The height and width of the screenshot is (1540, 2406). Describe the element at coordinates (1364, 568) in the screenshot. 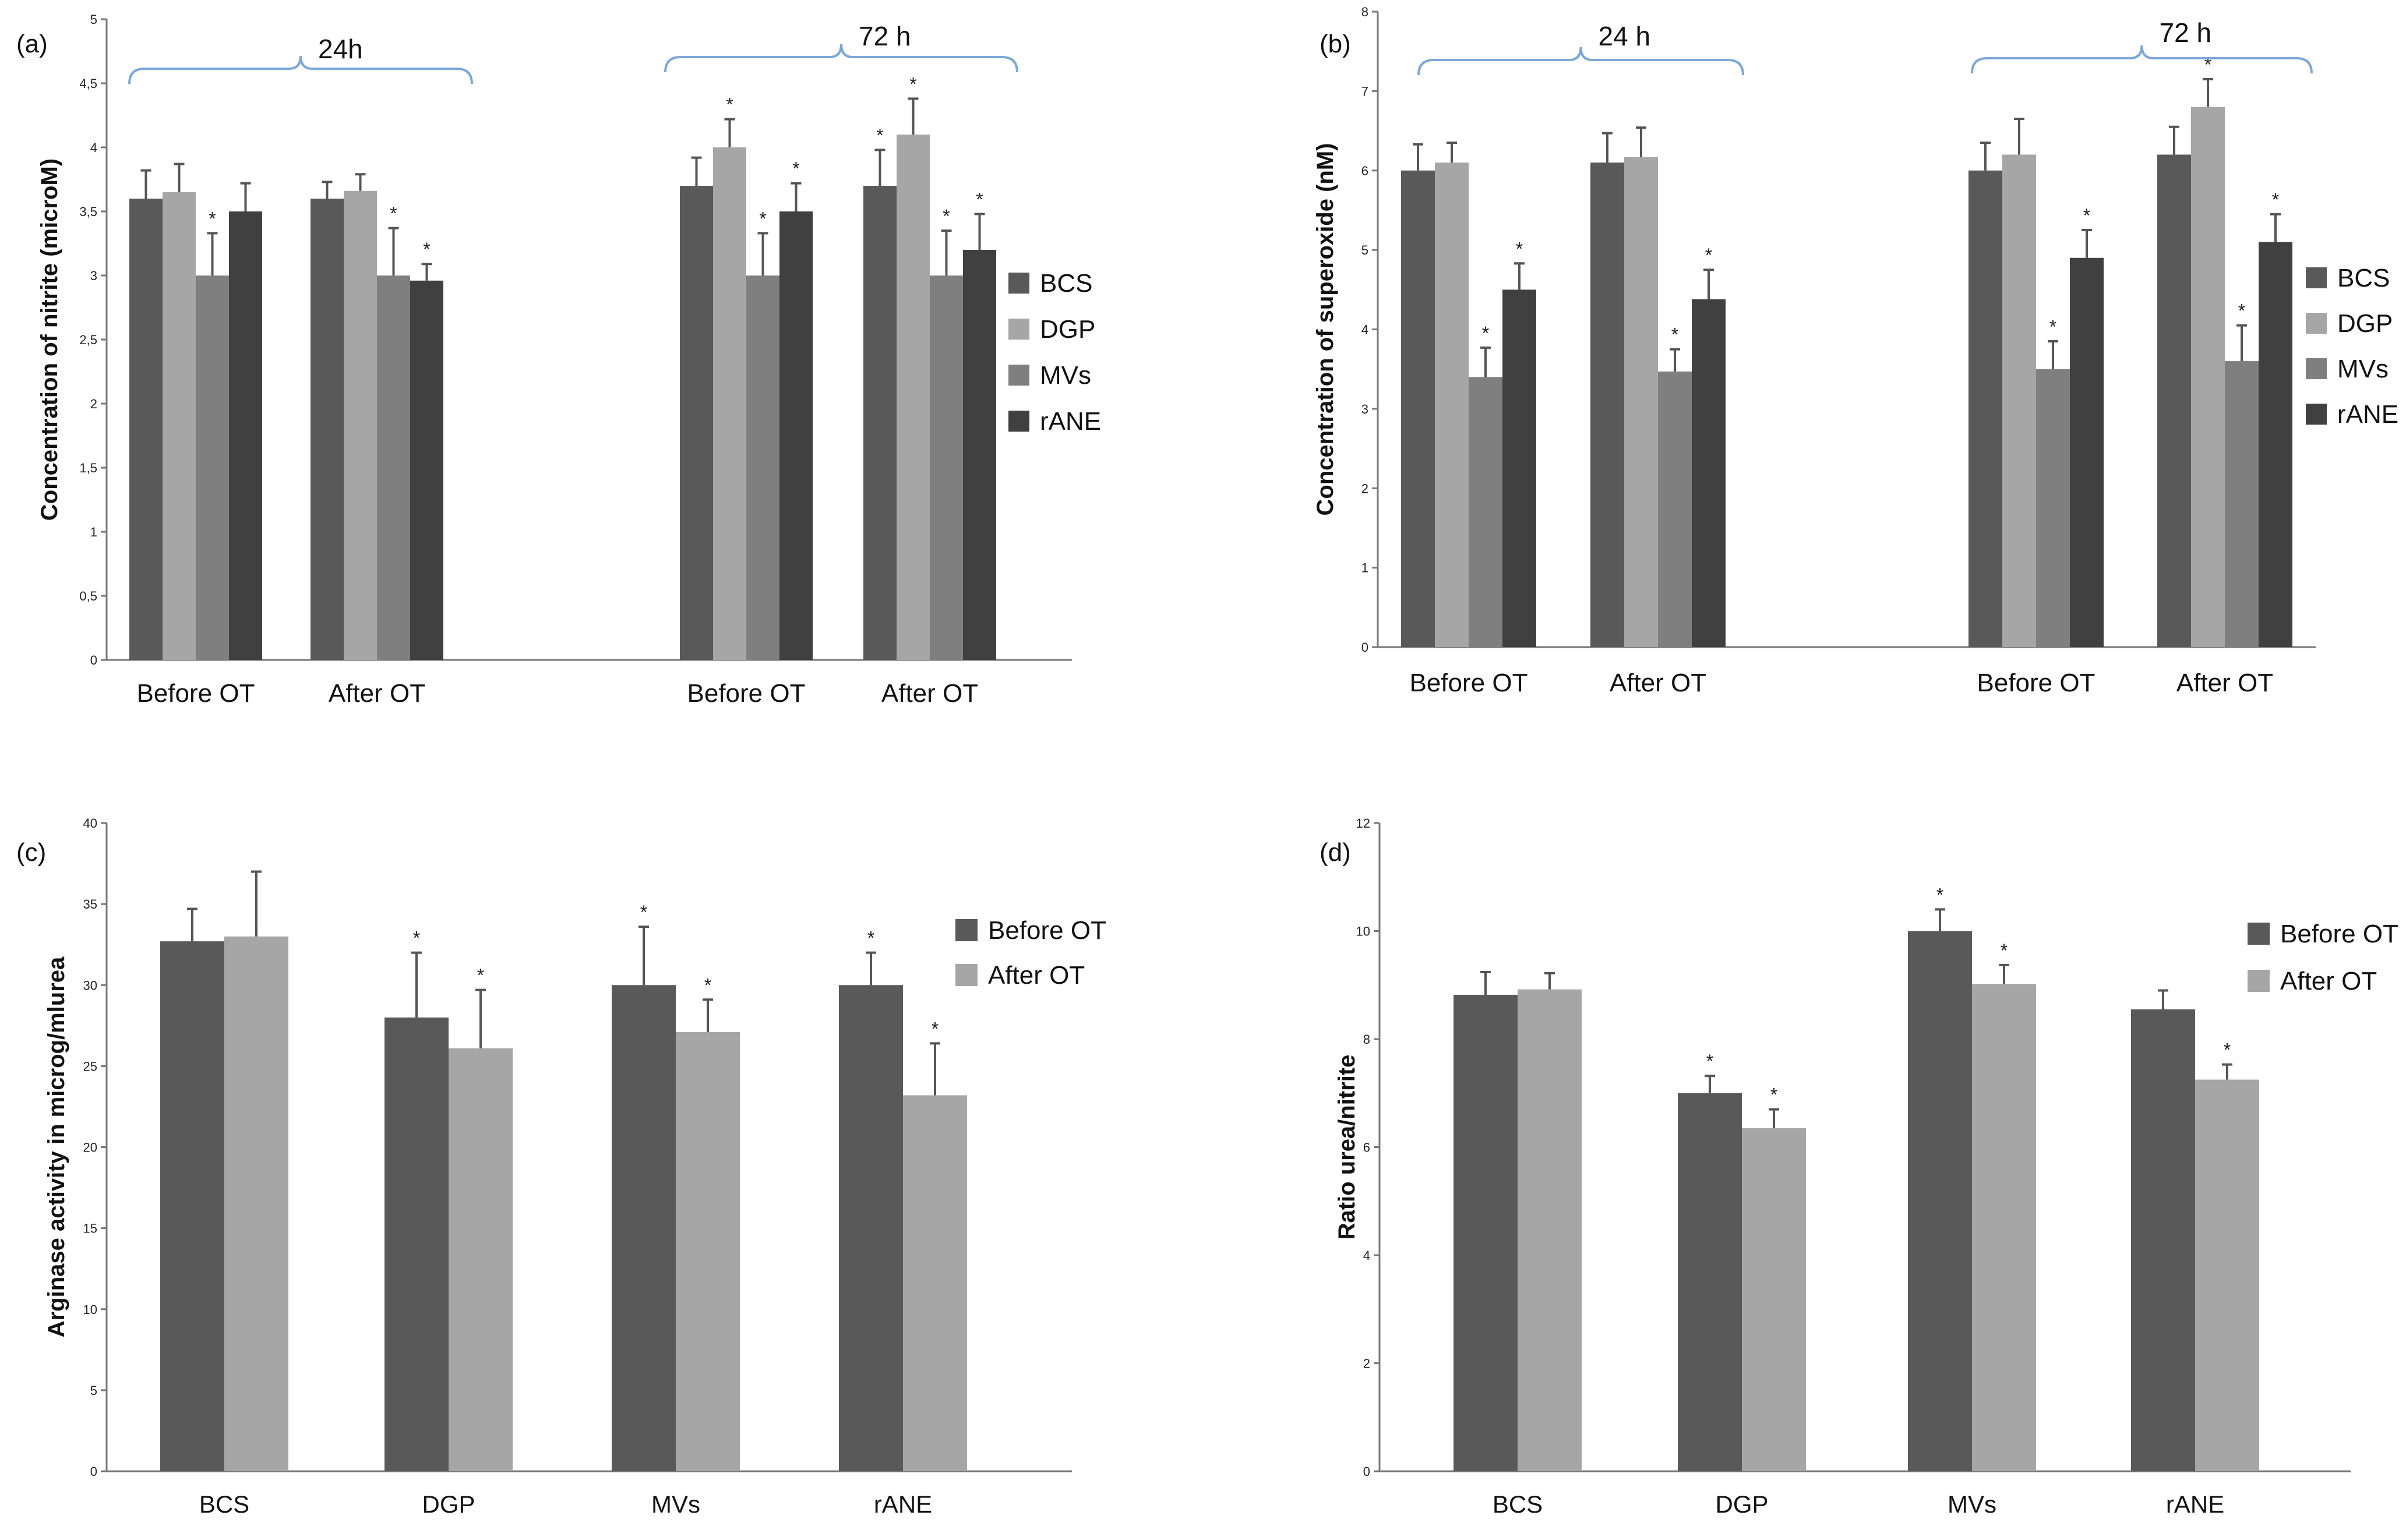

I see `y-tick-label: 1` at that location.